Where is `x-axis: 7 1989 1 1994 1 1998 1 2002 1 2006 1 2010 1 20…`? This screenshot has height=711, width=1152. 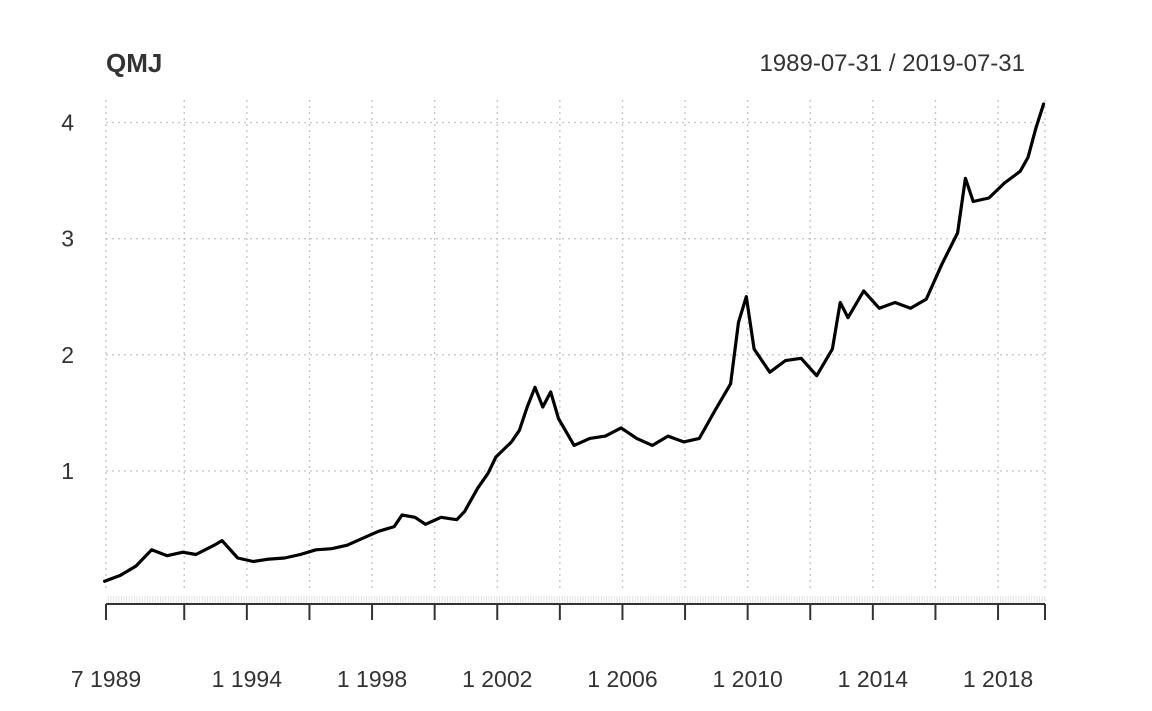 x-axis: 7 1989 1 1994 1 1998 1 2002 1 2006 1 2010 1 20… is located at coordinates (558, 644).